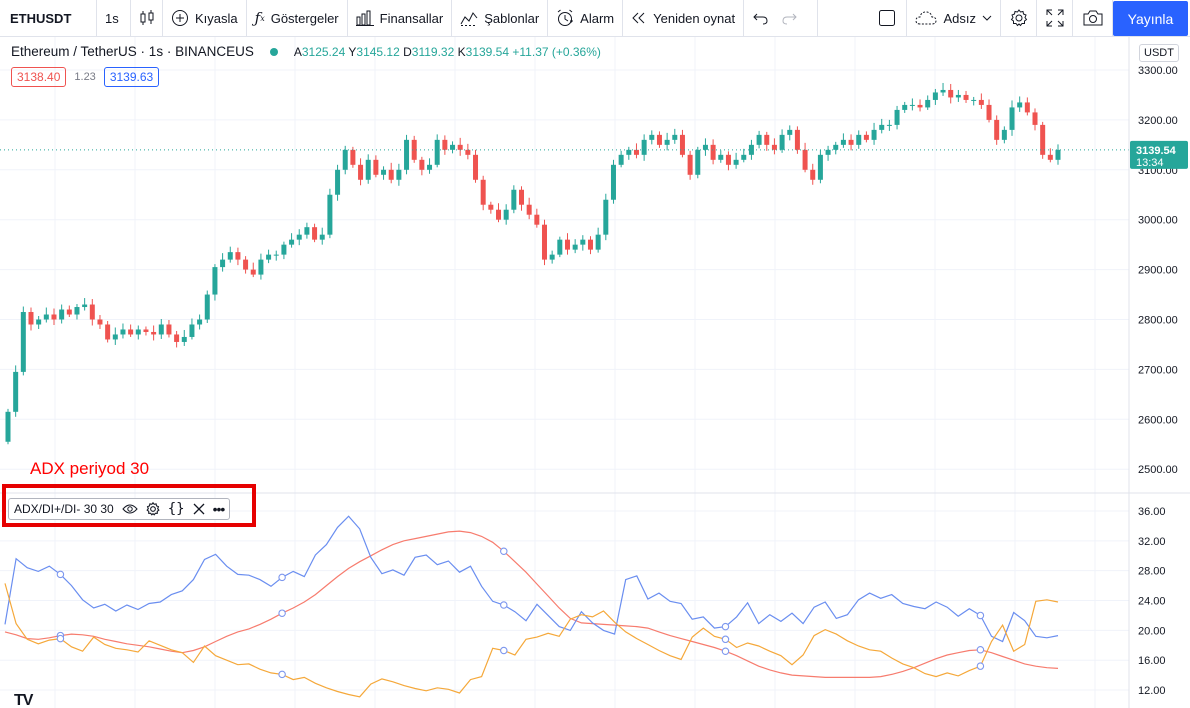 Image resolution: width=1190 pixels, height=708 pixels. What do you see at coordinates (487, 51) in the screenshot?
I see `close-value: 3139.54` at bounding box center [487, 51].